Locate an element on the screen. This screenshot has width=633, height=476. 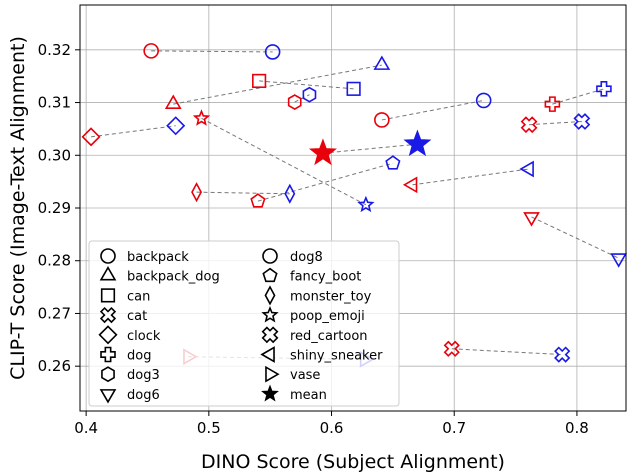
legend-marker-poop_emoji is located at coordinates (270, 314).